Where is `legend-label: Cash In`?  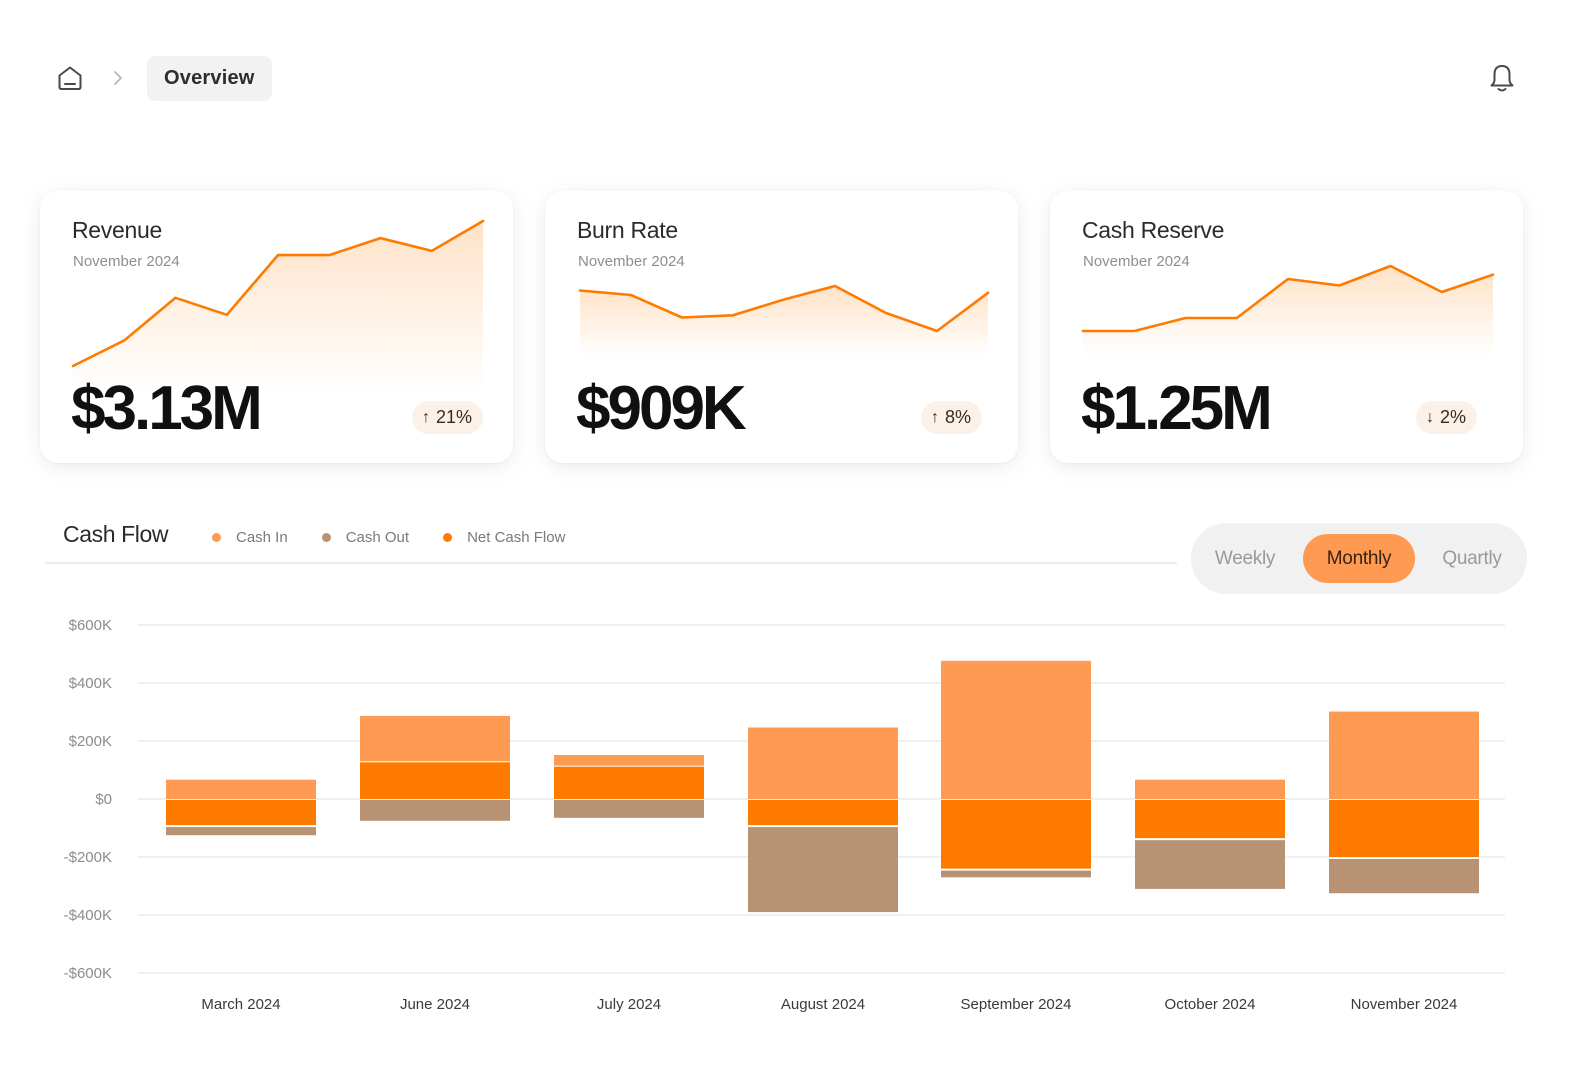 legend-label: Cash In is located at coordinates (262, 537).